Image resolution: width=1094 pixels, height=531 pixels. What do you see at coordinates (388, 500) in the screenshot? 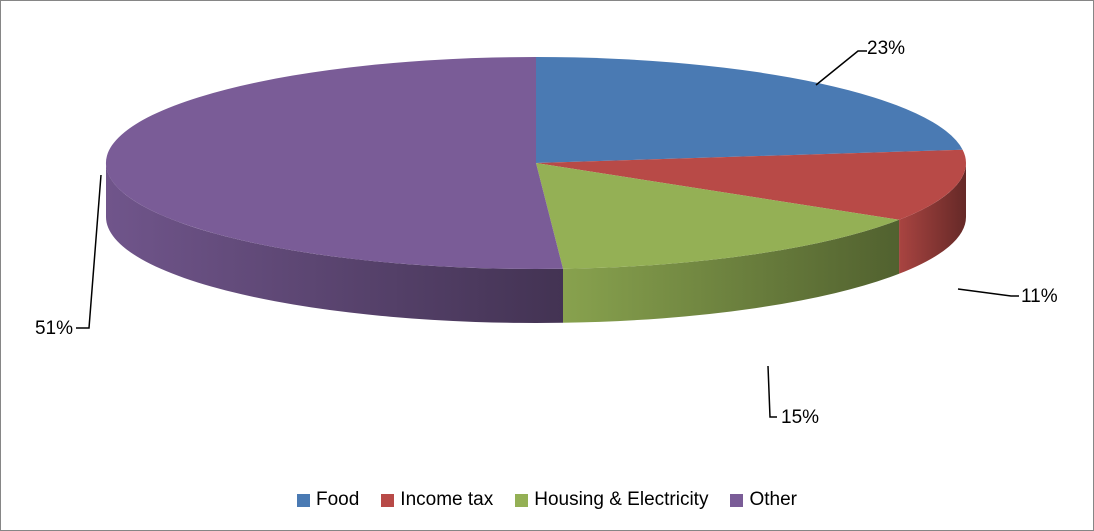
I see `legend-swatch-income-tax` at bounding box center [388, 500].